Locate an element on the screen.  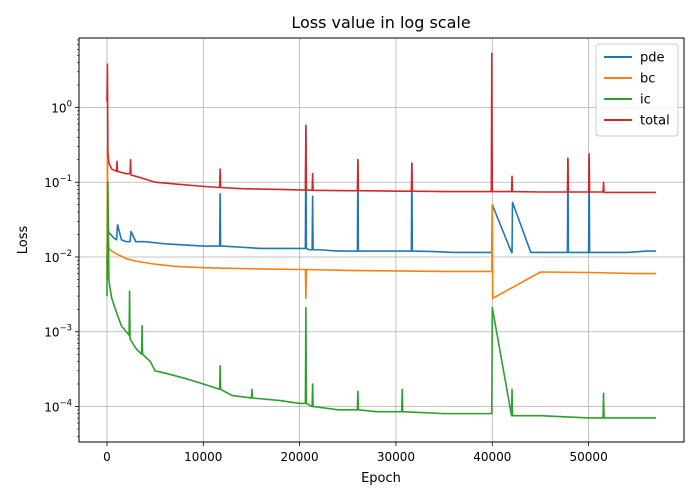
legend: pde bc ic total is located at coordinates (637, 90).